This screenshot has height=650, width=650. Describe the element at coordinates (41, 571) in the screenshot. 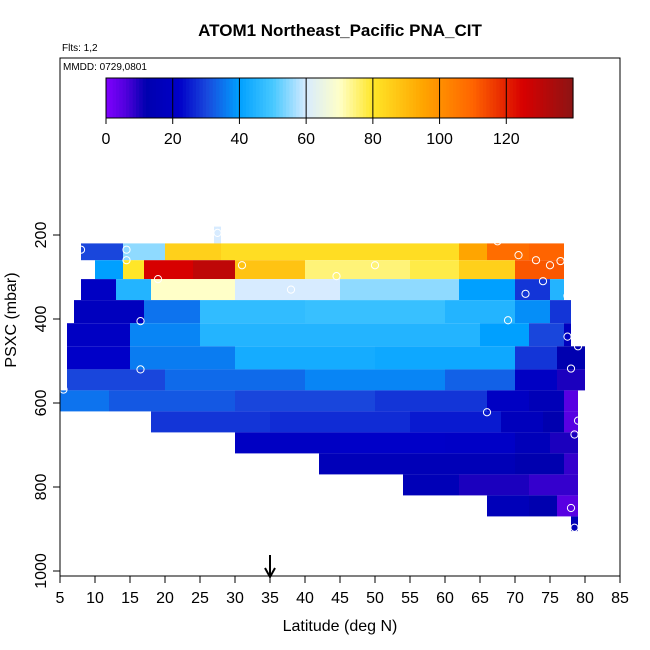

I see `y-tick-label: 1000` at that location.